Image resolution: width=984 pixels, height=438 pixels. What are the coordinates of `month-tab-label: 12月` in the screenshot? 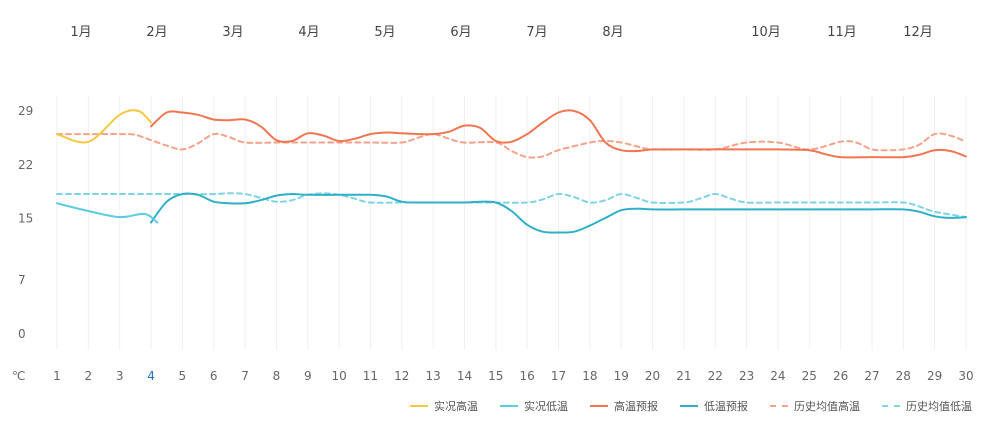 It's located at (918, 32).